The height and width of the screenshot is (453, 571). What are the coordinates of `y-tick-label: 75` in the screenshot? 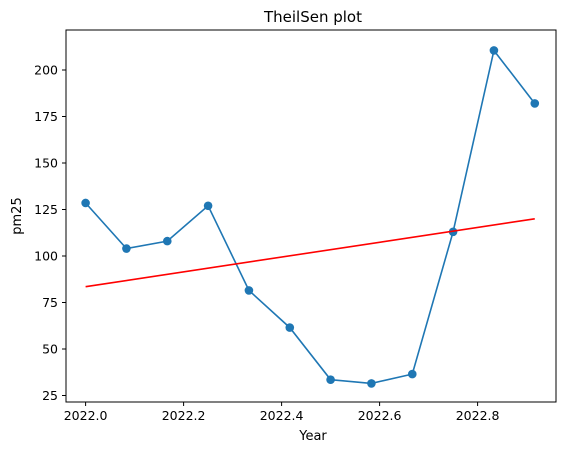 It's located at (50, 302).